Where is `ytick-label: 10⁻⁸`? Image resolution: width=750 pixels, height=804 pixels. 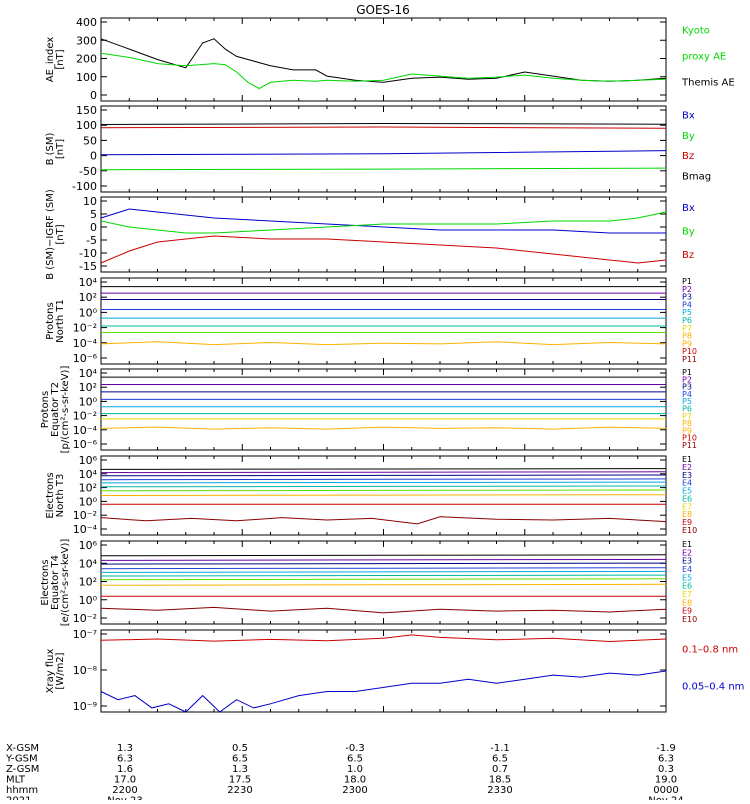 ytick-label: 10⁻⁸ is located at coordinates (85, 670).